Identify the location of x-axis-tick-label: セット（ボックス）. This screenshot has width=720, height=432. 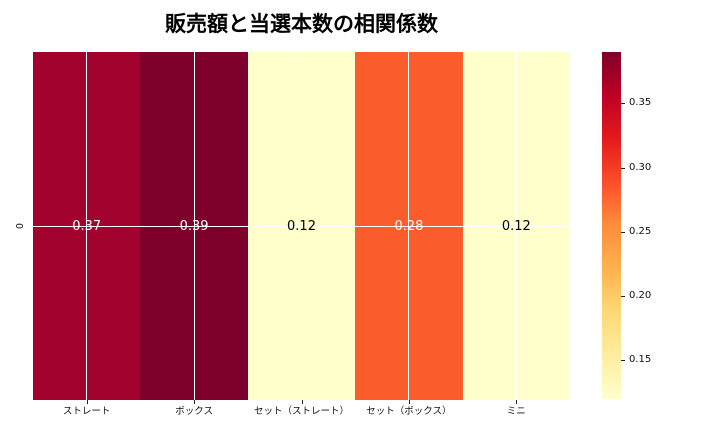
(409, 411).